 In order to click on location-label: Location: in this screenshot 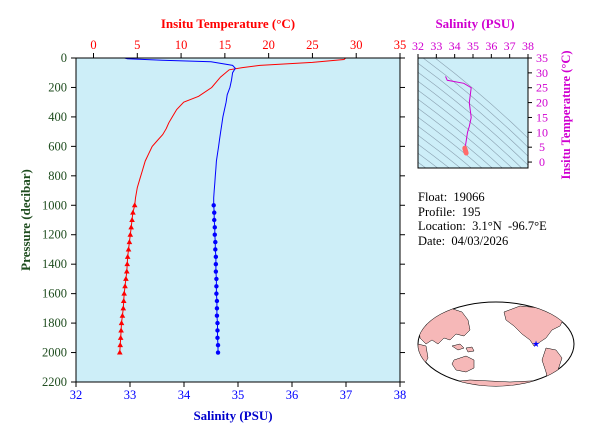, I will do `click(442, 226)`.